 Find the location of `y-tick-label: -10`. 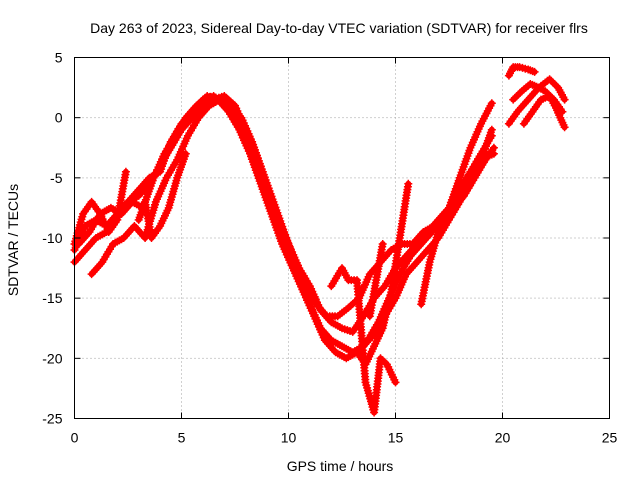

y-tick-label: -10 is located at coordinates (52, 238).